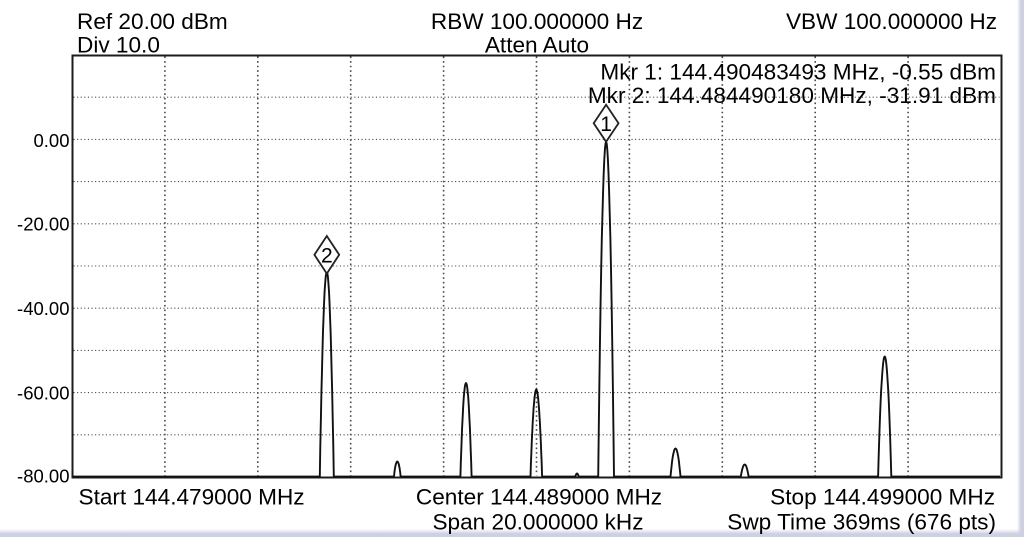 This screenshot has height=537, width=1024. What do you see at coordinates (861, 521) in the screenshot?
I see `svg-text: Swp Time 369ms (676 pts)` at bounding box center [861, 521].